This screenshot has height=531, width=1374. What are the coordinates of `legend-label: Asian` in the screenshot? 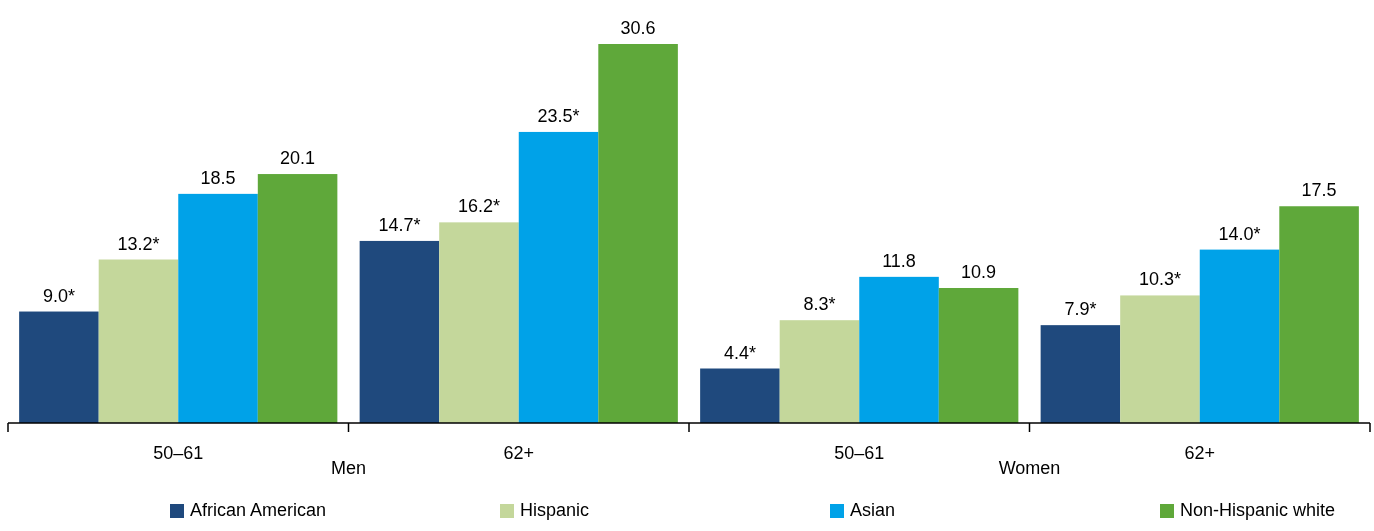 It's located at (873, 510).